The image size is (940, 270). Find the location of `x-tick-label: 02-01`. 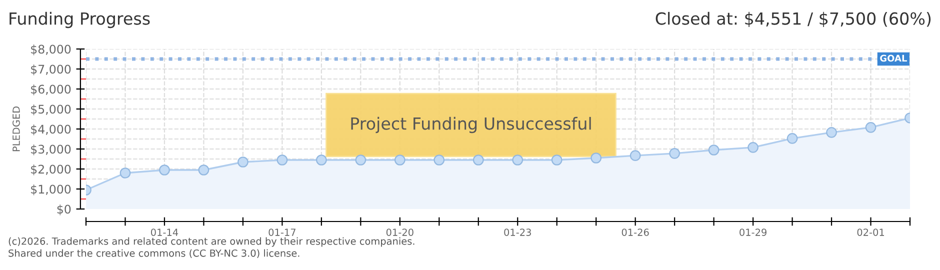

x-tick-label: 02-01 is located at coordinates (870, 232).